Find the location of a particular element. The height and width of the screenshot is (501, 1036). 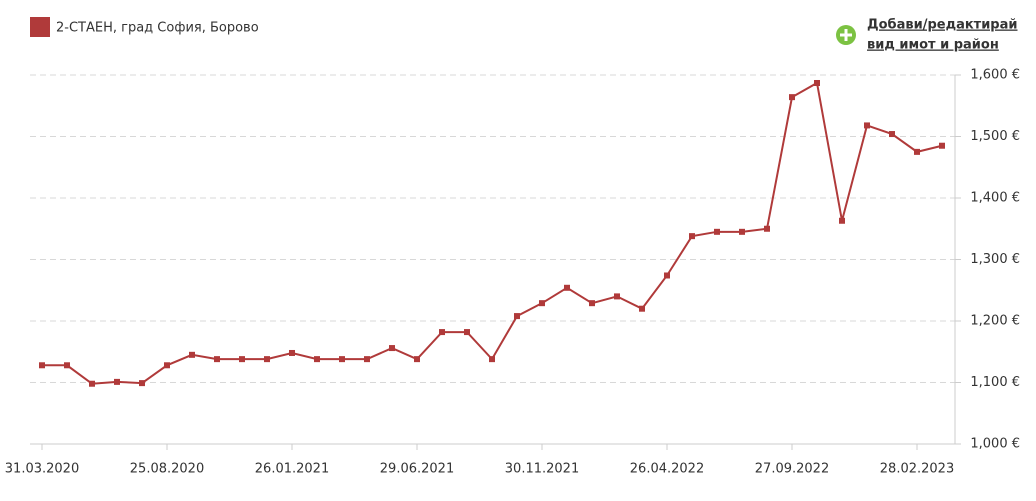

x-tick-label: 26.04.2022 is located at coordinates (667, 469).